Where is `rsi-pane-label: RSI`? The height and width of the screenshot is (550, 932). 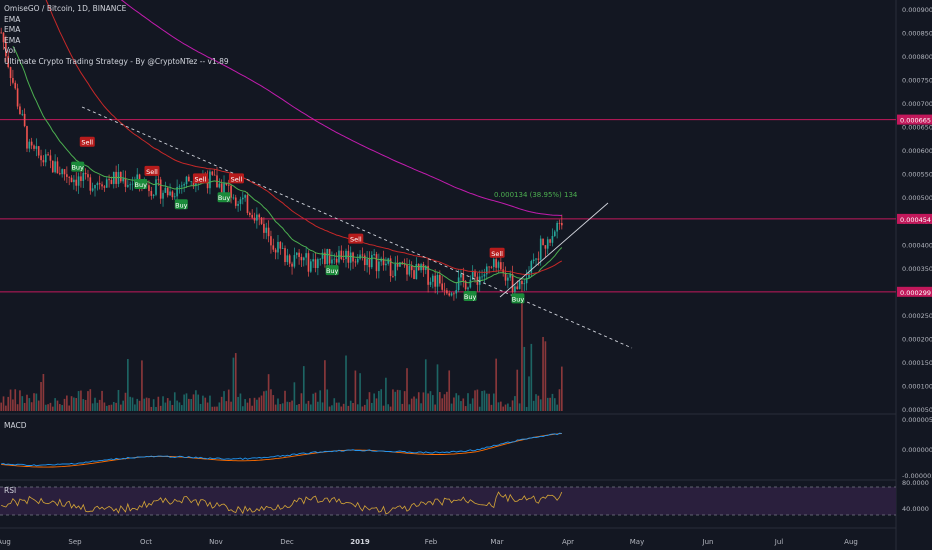
rsi-pane-label: RSI is located at coordinates (10, 490).